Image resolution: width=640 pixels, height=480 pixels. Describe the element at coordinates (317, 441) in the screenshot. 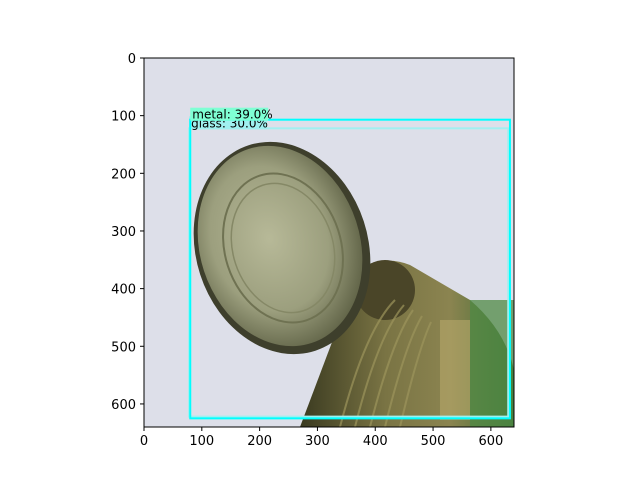

I see `x-tick-label: 300` at that location.